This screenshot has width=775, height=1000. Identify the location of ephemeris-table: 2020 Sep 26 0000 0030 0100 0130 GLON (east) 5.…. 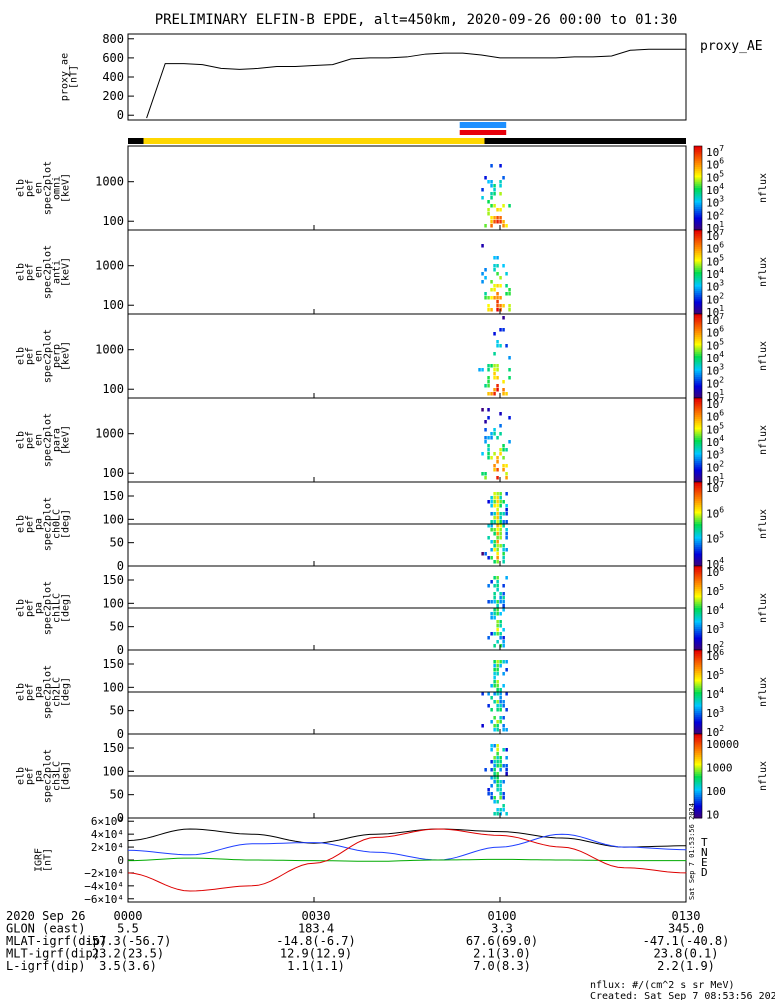
(367, 941).